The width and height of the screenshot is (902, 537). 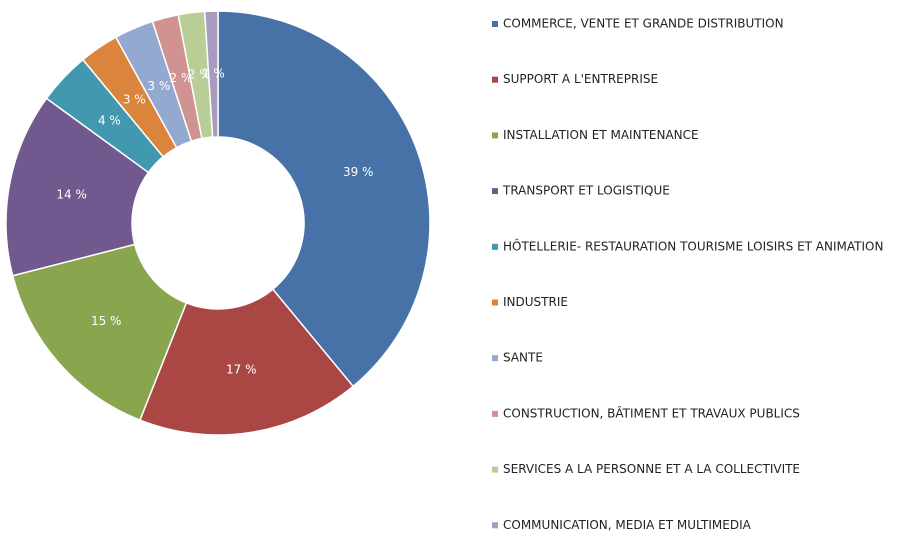 I want to click on legend-label: INSTALLATION ET MAINTENANCE, so click(x=601, y=135).